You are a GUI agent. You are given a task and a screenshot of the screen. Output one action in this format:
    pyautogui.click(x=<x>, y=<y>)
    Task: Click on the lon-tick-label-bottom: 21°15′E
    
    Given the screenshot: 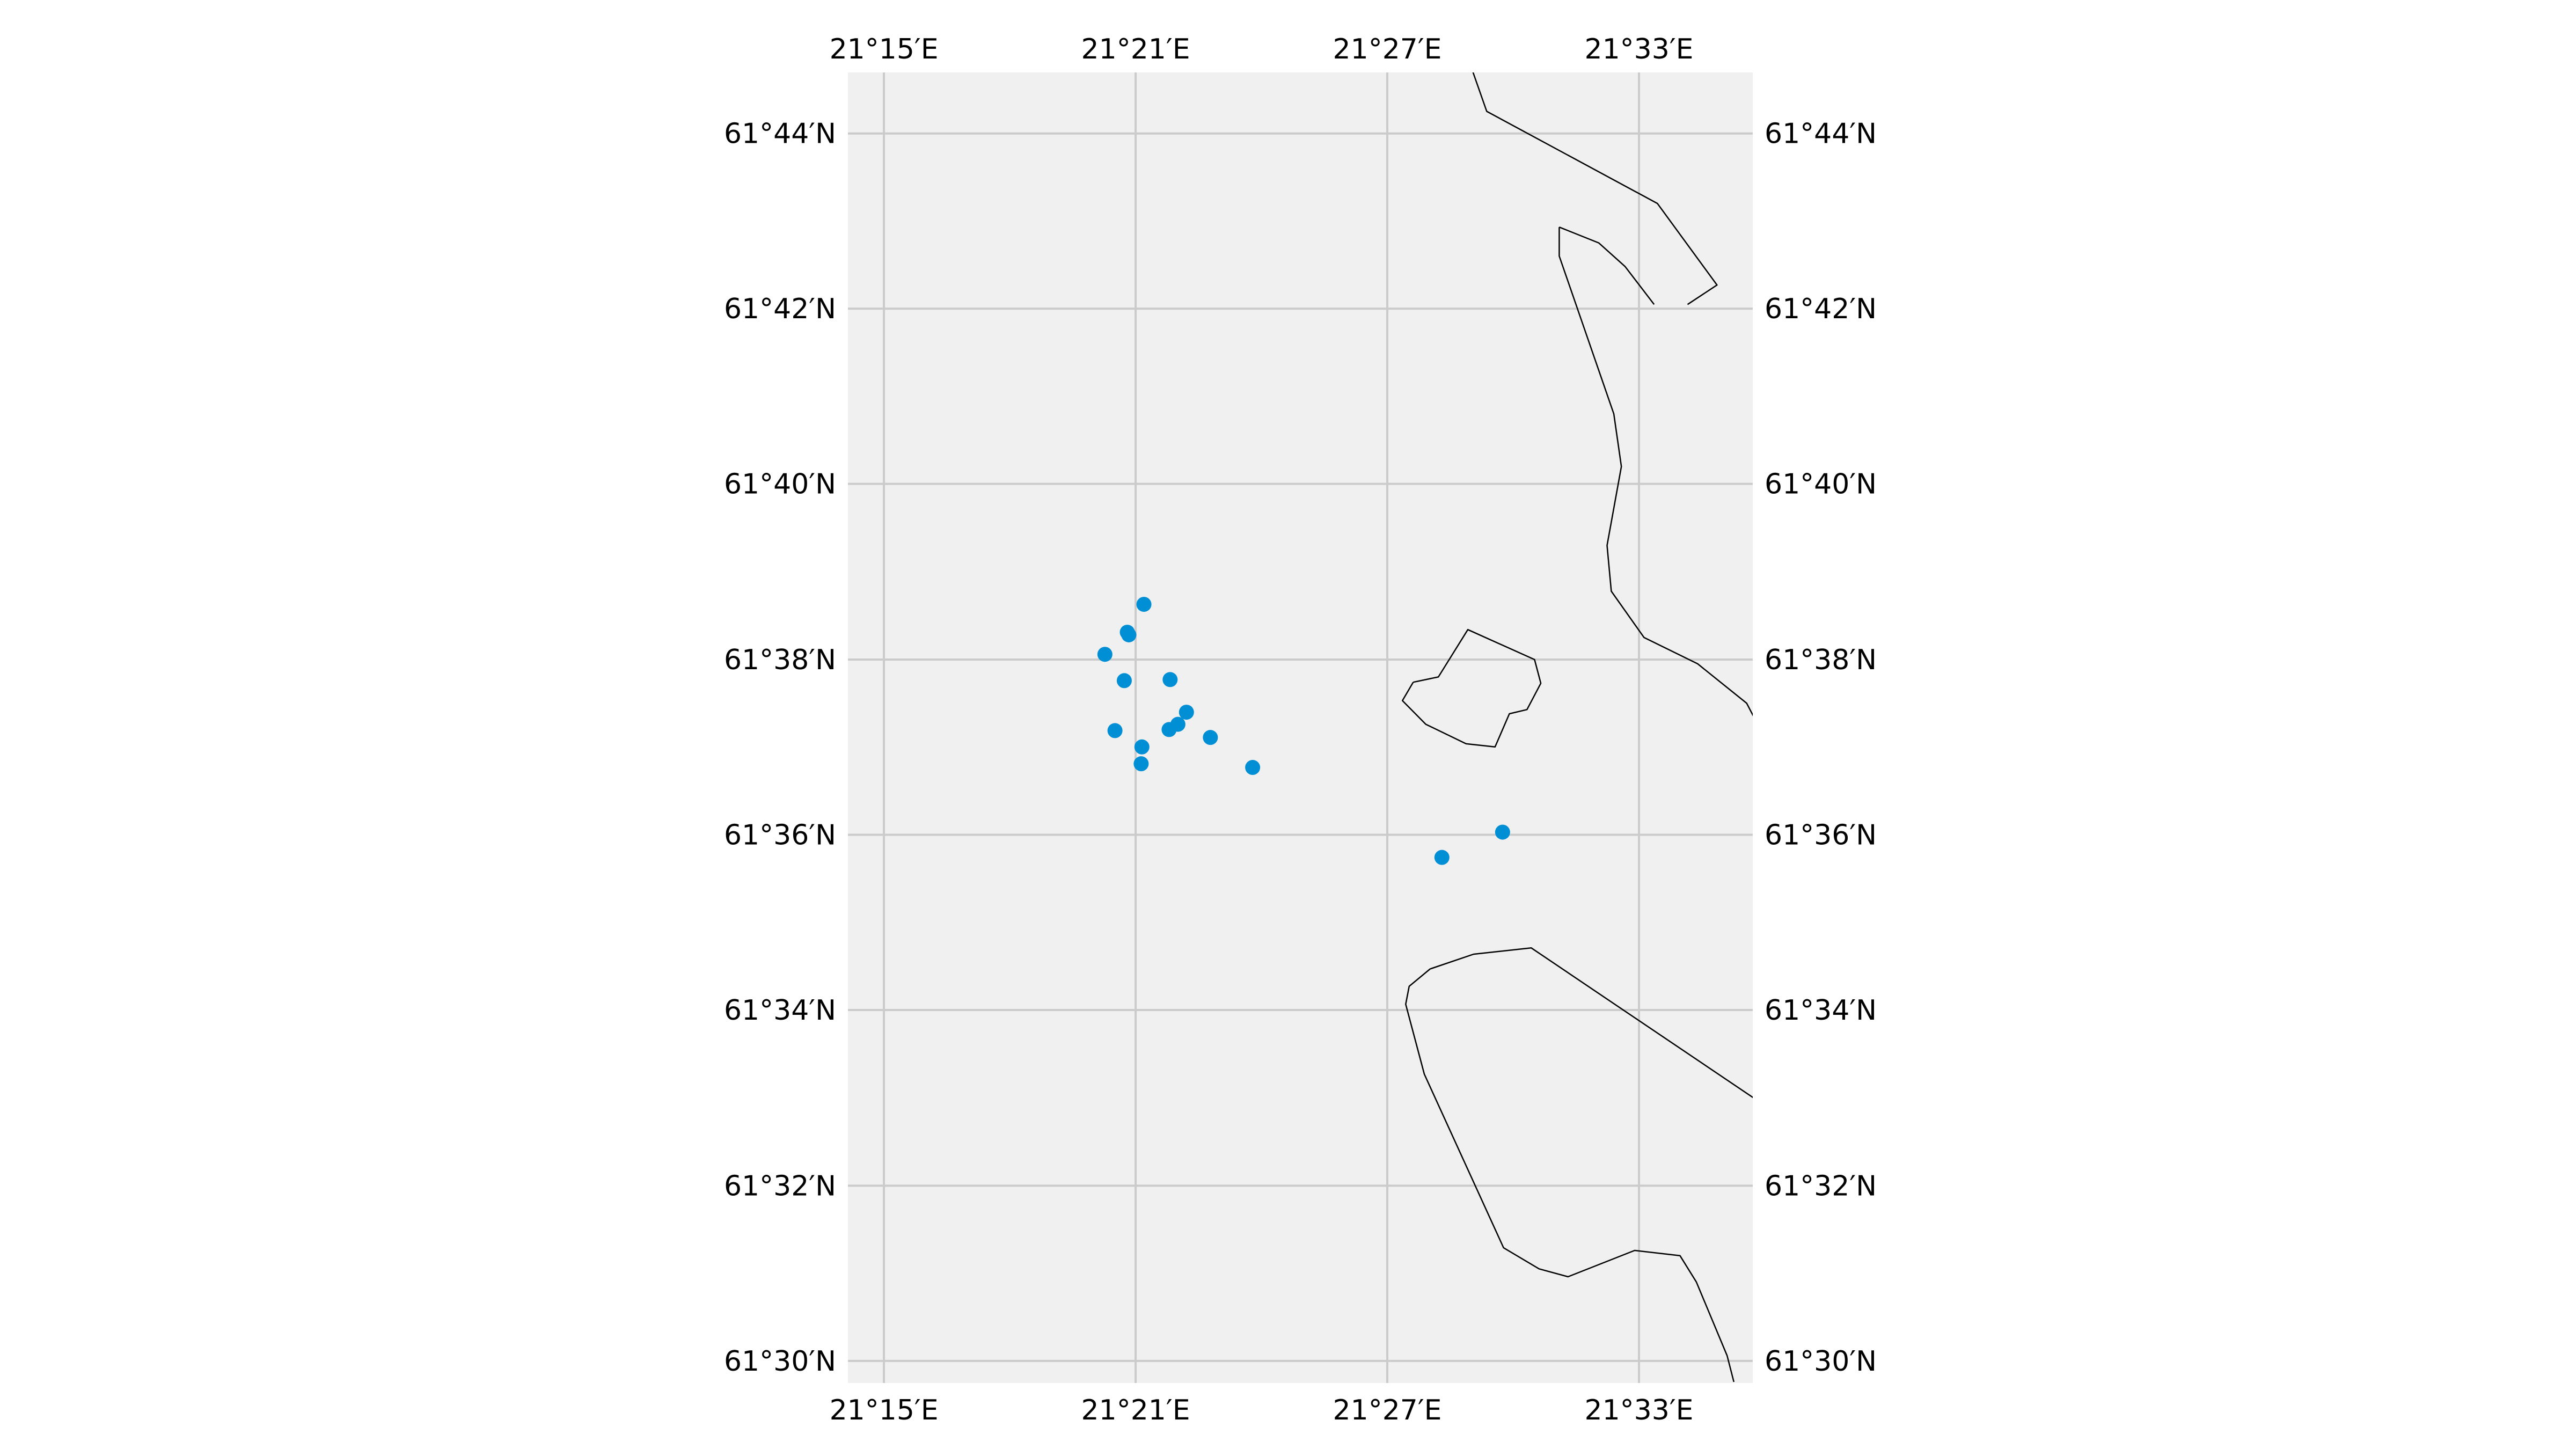 What is the action you would take?
    pyautogui.click(x=884, y=1410)
    